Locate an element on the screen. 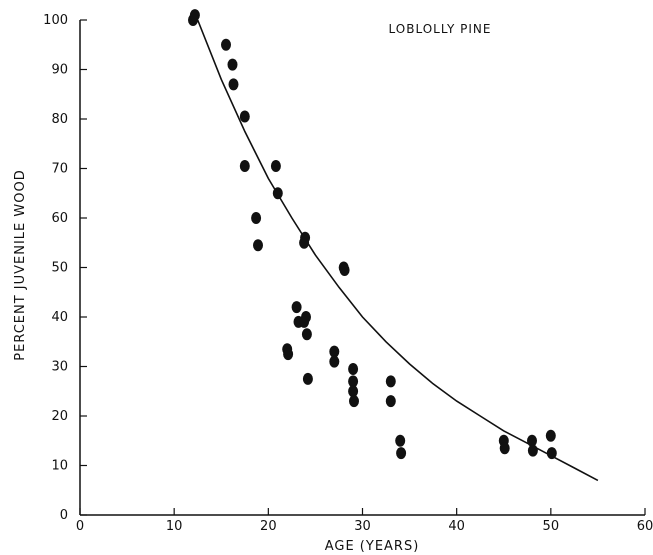  y-tick-label: 0 is located at coordinates (64, 515).